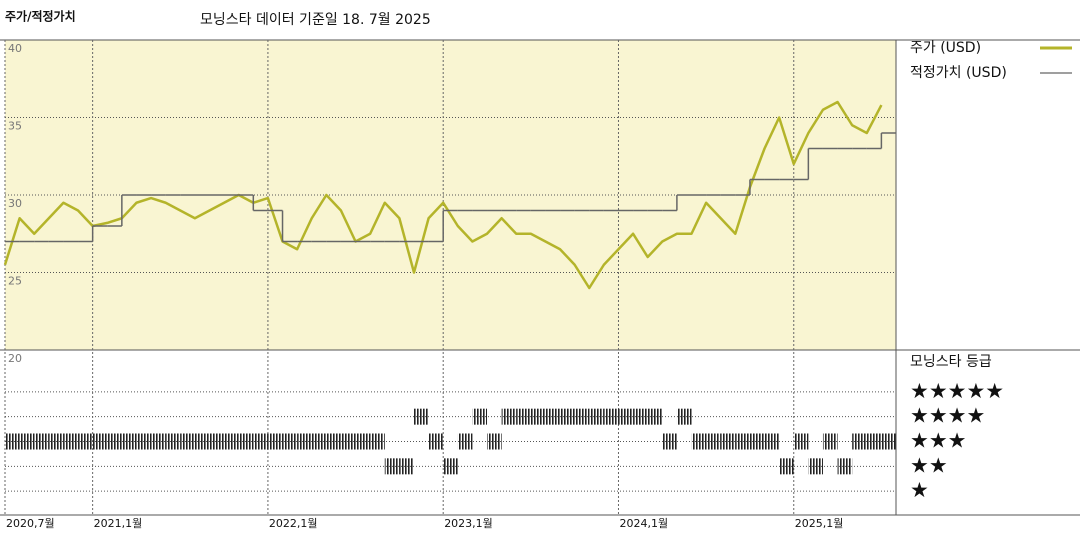 The width and height of the screenshot is (1080, 540). I want to click on fair-value-connector, so click(487, 187).